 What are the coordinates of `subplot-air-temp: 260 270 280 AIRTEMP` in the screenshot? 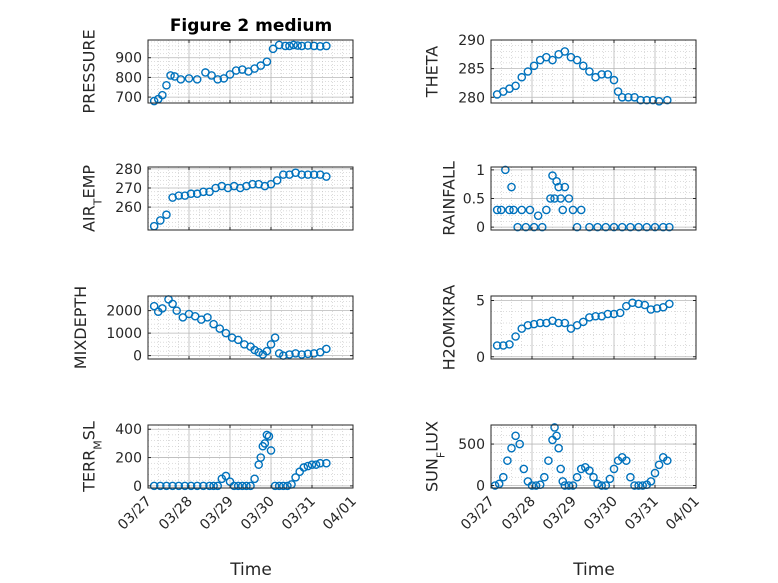 It's located at (217, 197).